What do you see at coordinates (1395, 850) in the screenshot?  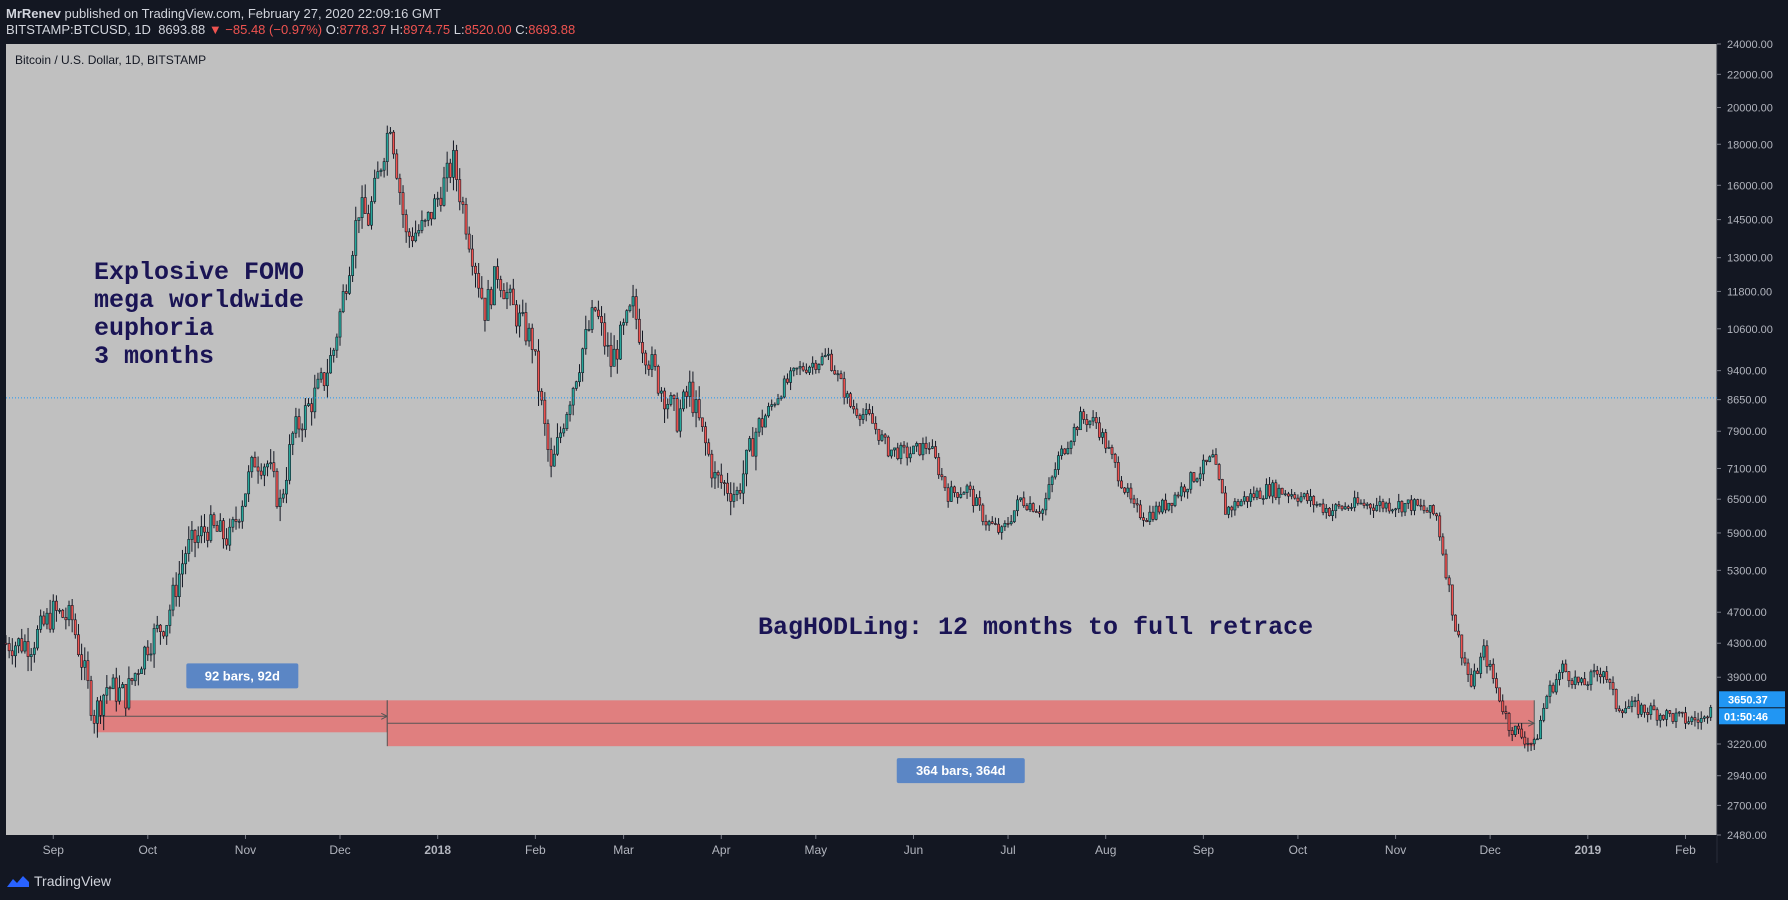 I see `time-tick-label: Nov` at bounding box center [1395, 850].